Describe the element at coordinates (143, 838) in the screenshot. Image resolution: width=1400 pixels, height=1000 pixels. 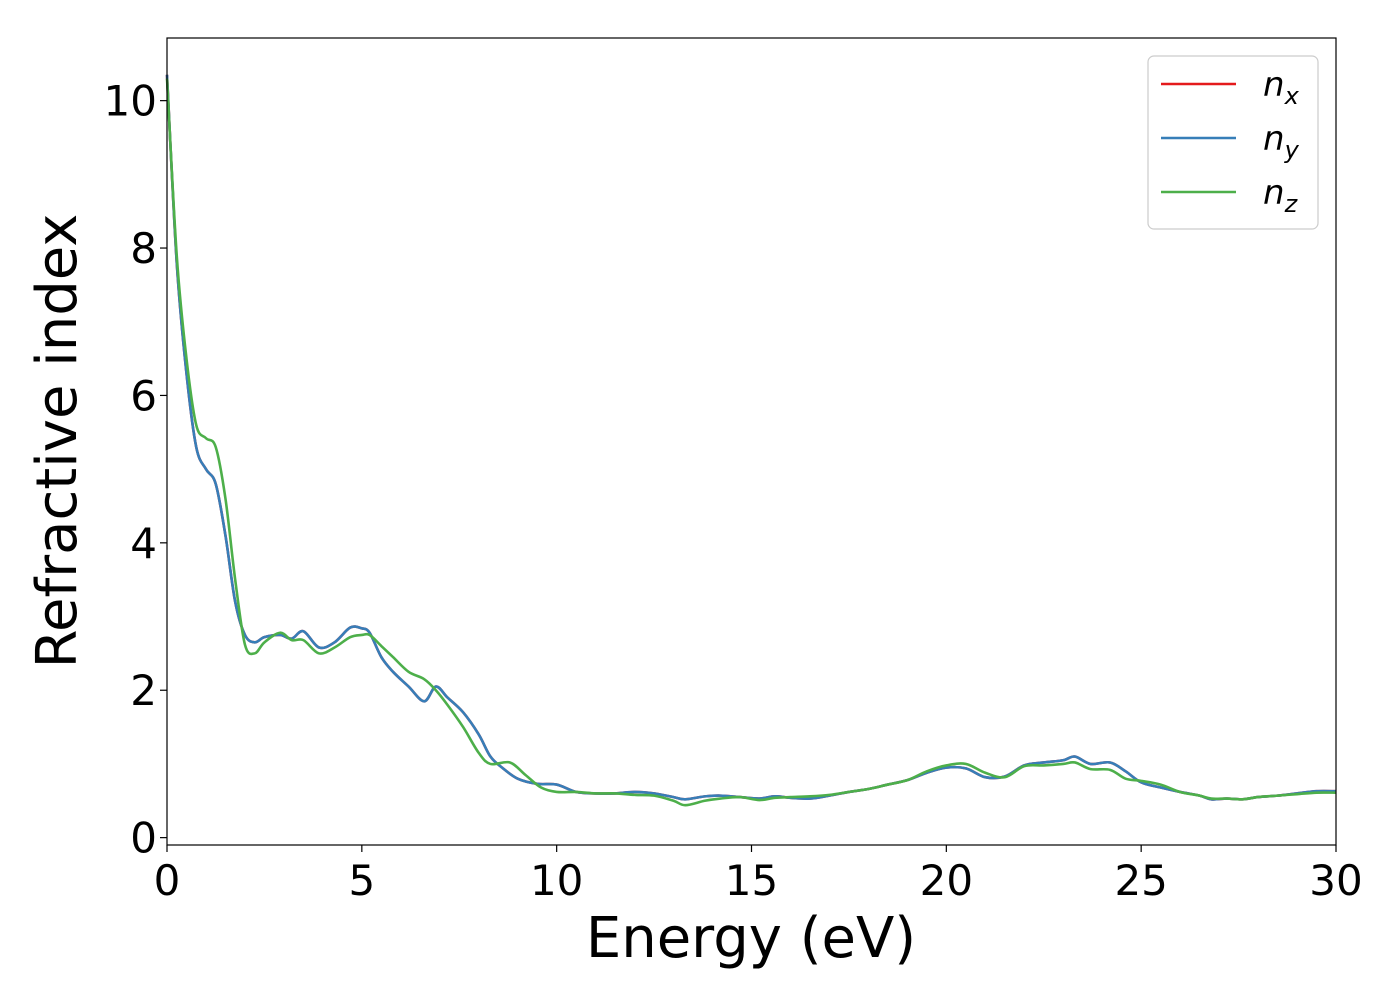
I see `y-tick-label: 0` at that location.